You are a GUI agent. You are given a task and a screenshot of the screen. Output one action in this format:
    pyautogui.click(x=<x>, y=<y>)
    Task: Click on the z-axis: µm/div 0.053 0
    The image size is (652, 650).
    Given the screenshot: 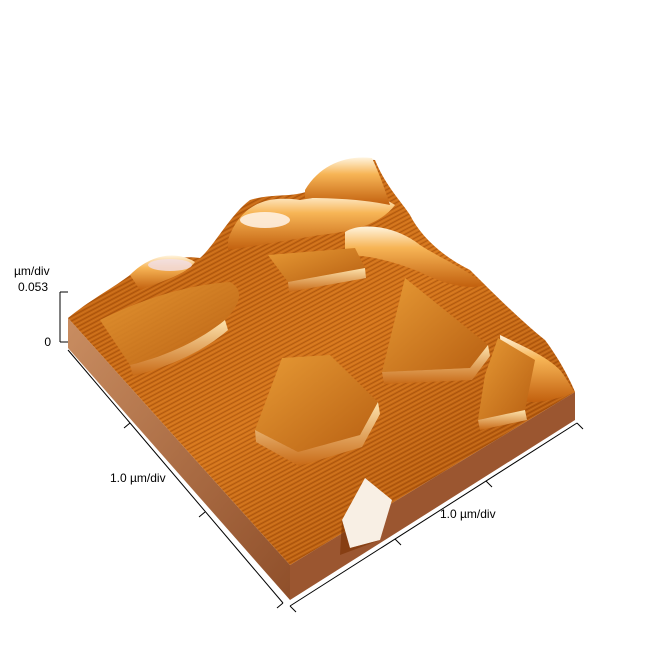 What is the action you would take?
    pyautogui.click(x=41, y=306)
    